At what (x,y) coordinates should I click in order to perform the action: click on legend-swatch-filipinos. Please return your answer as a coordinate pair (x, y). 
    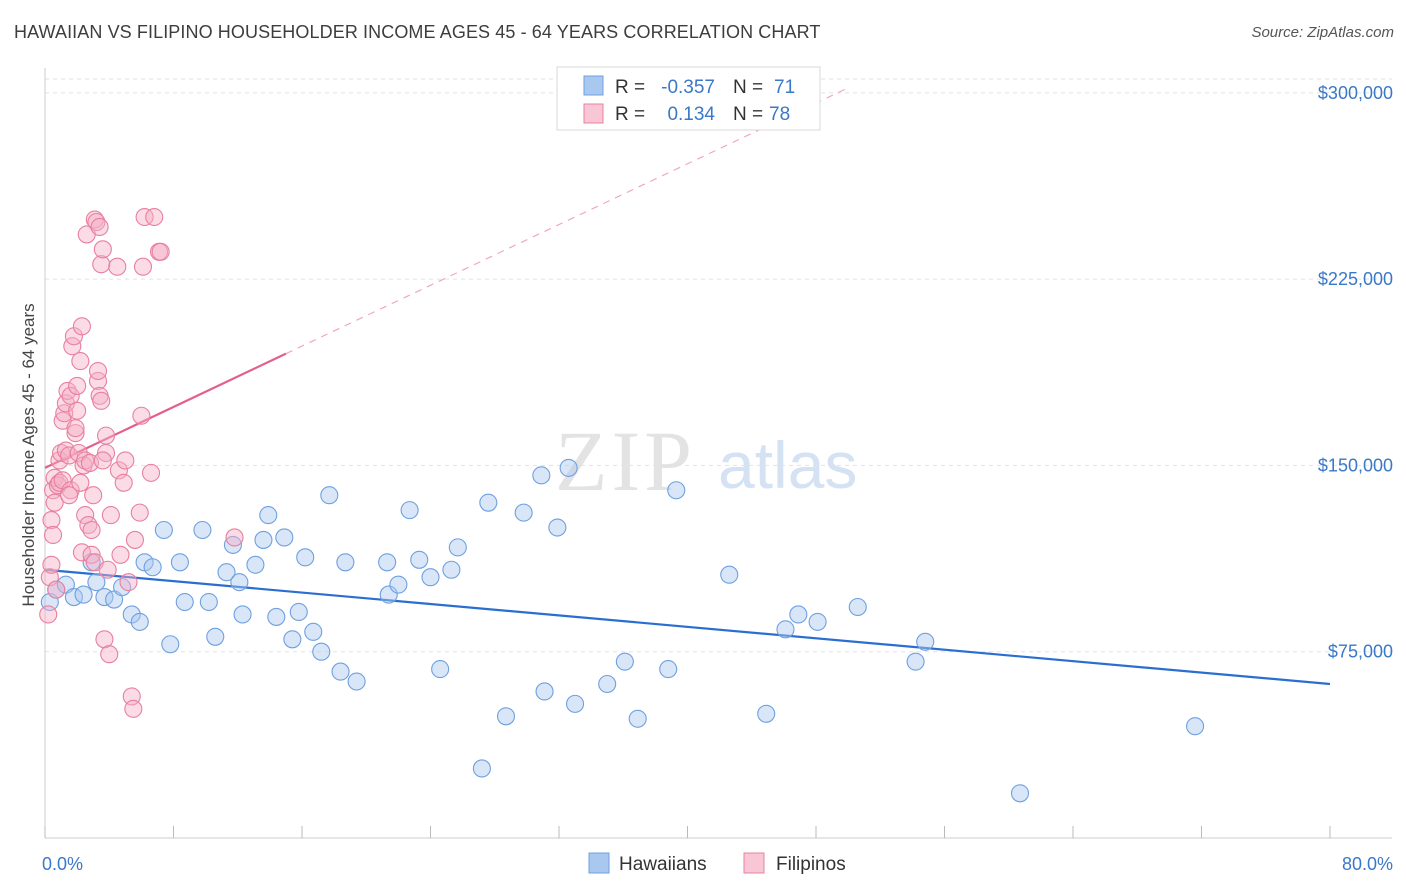
    Looking at the image, I should click on (593, 113).